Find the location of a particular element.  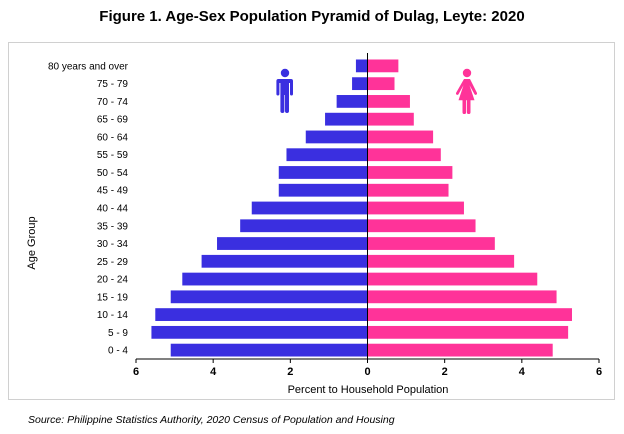

y-axis-label: Age Group is located at coordinates (32, 242).